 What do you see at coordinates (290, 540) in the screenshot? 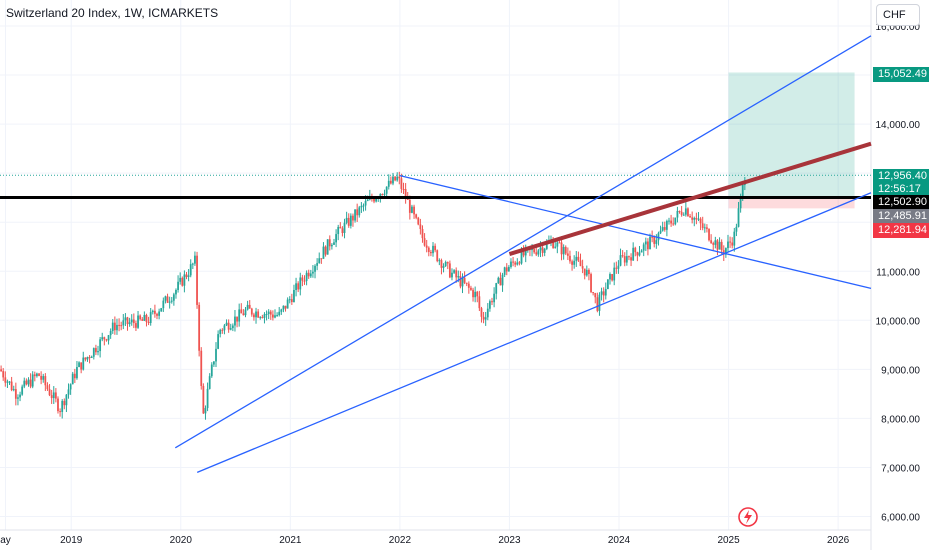
I see `x-tick-label: 2021` at bounding box center [290, 540].